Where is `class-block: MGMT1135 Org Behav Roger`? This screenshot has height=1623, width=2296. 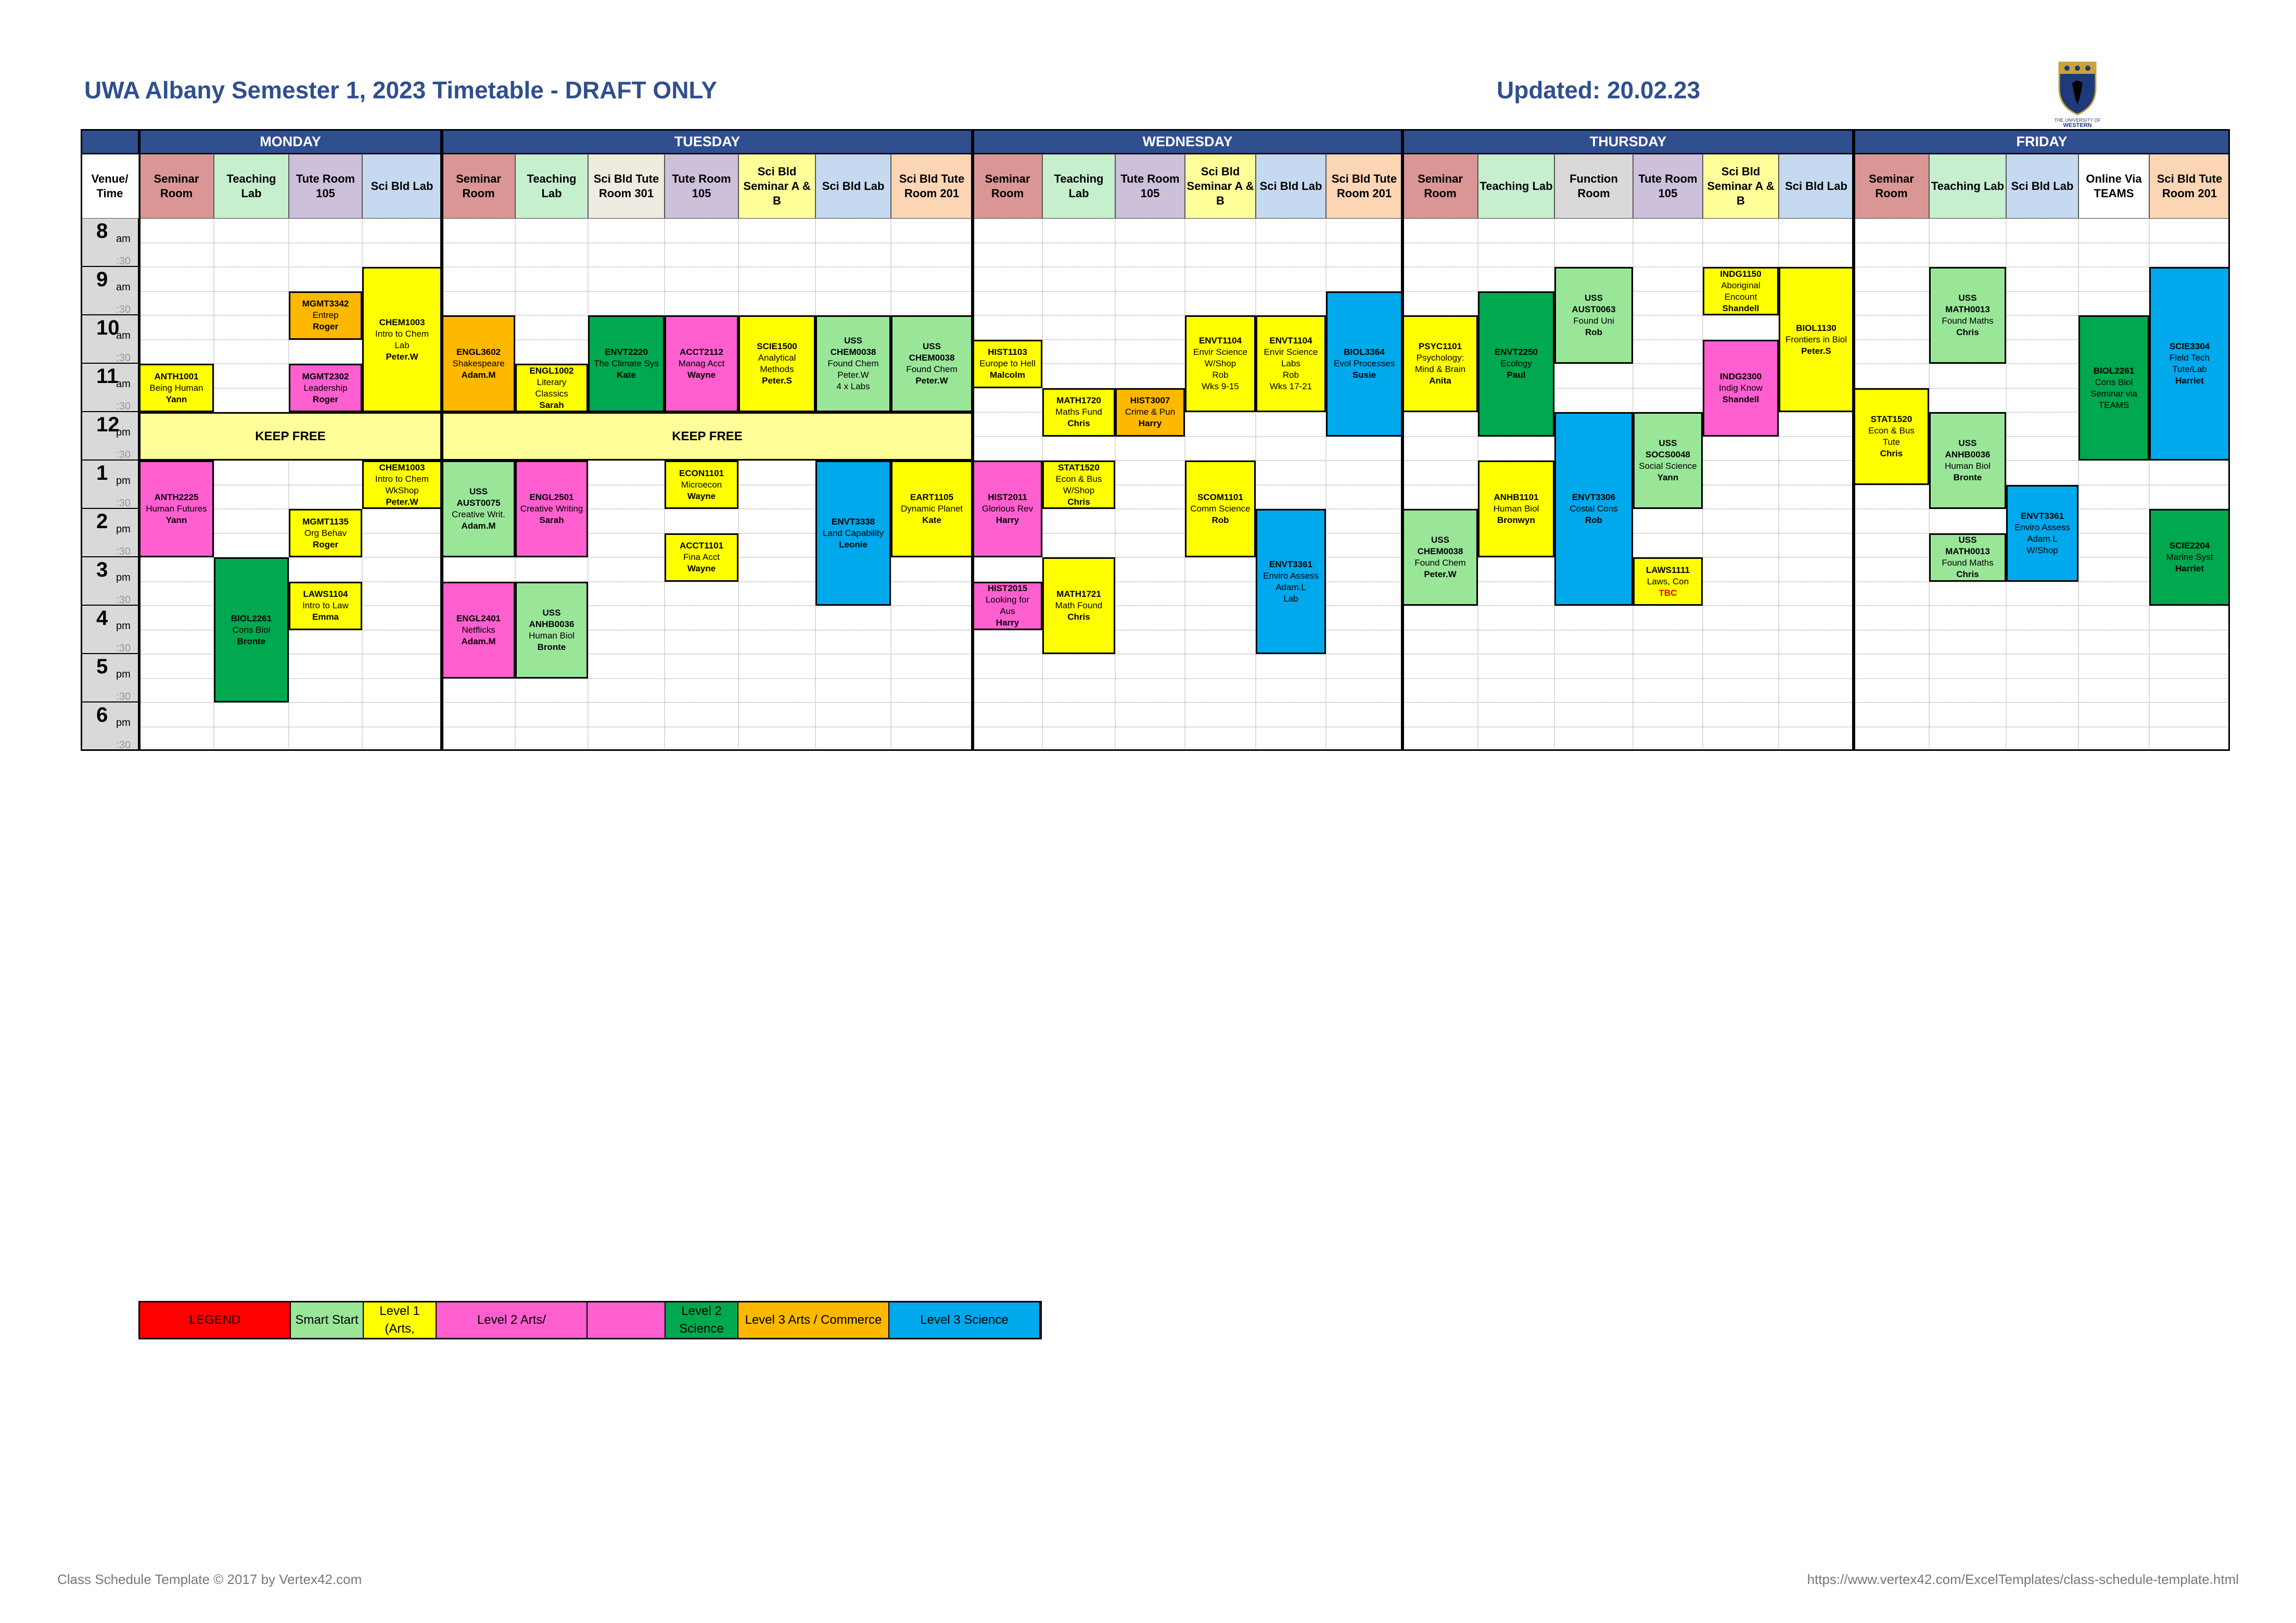 class-block: MGMT1135 Org Behav Roger is located at coordinates (325, 533).